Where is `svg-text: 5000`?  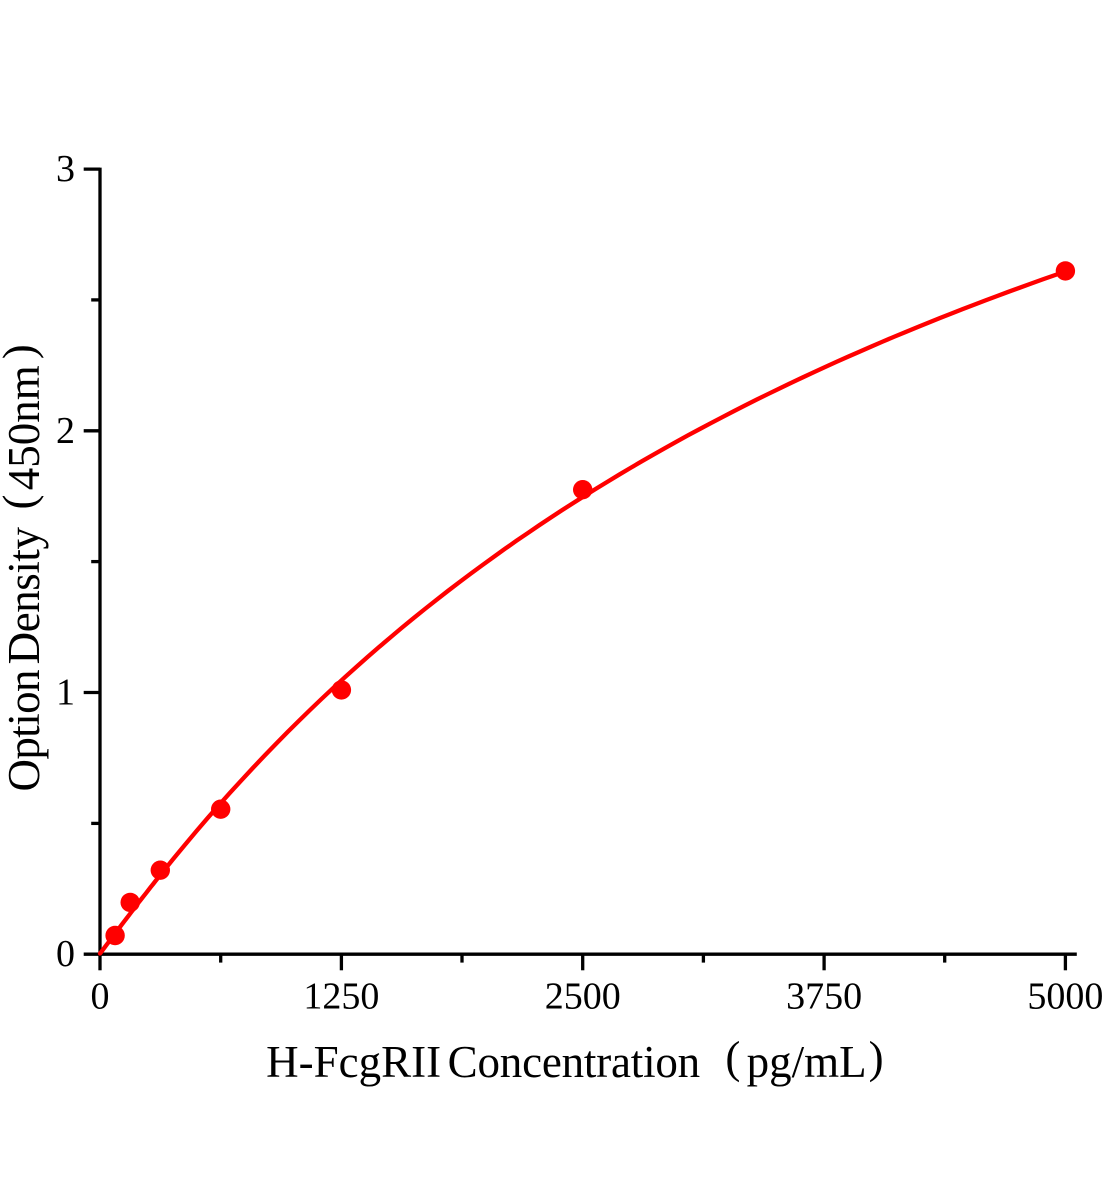
svg-text: 5000 is located at coordinates (1065, 997).